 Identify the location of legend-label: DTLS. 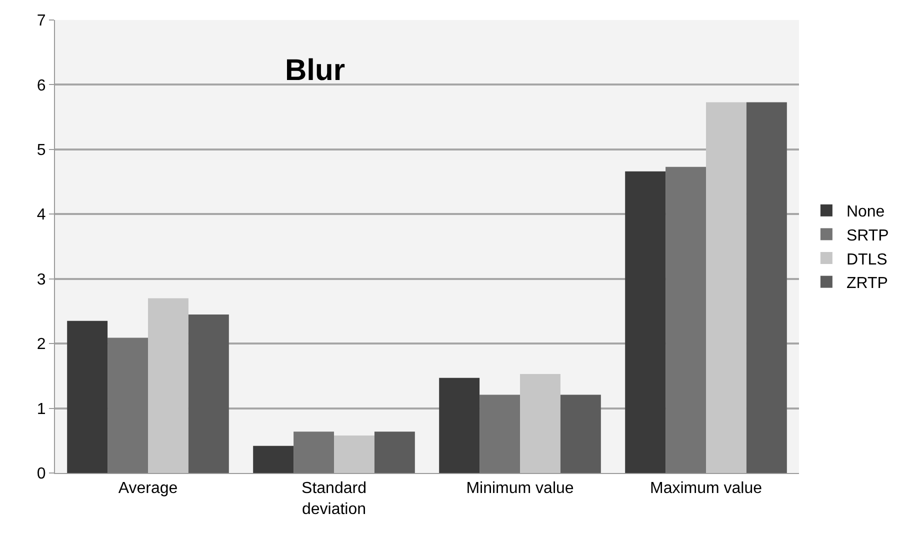
(867, 259).